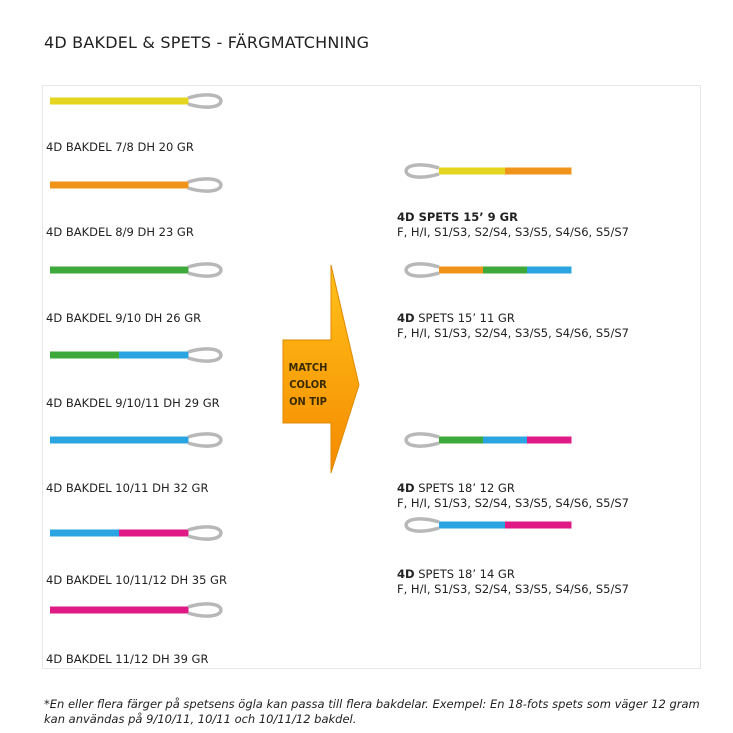  Describe the element at coordinates (127, 659) in the screenshot. I see `bakdel-label: 4D BAKDEL 11/12 DH 39 GR` at that location.